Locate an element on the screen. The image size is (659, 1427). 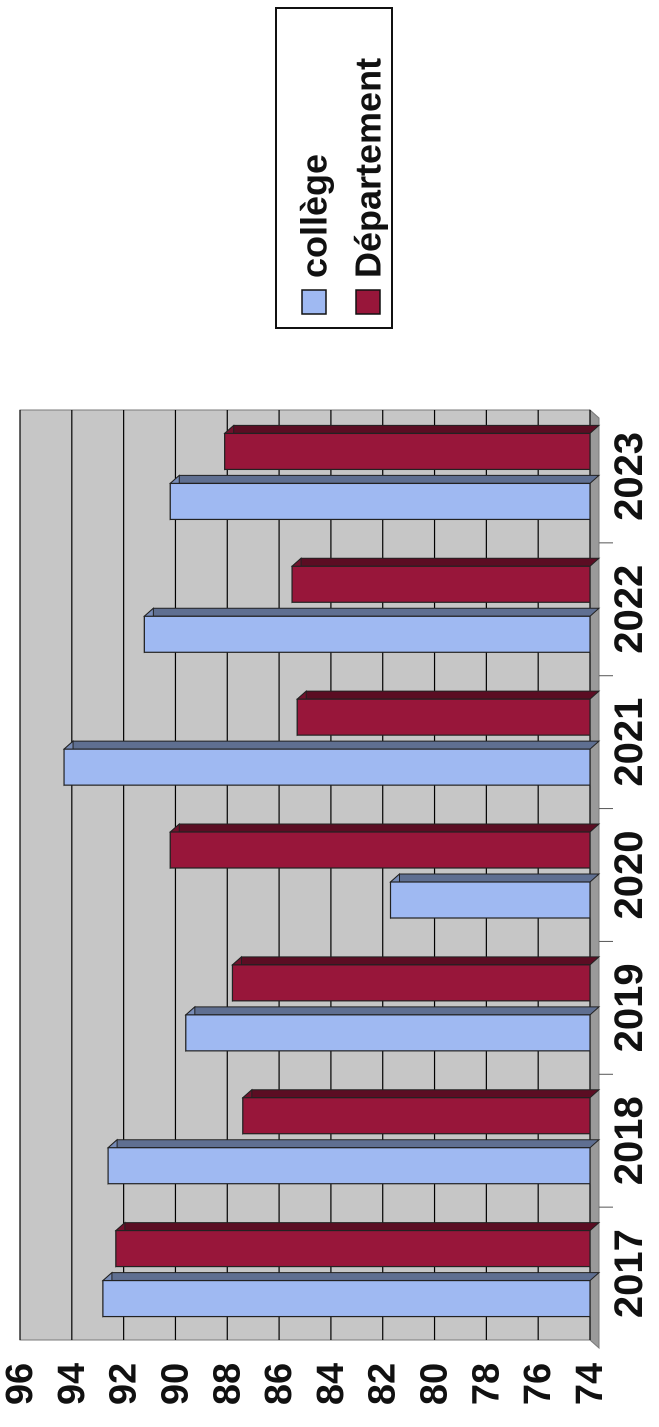
bar-collège-2022 is located at coordinates (372, 630).